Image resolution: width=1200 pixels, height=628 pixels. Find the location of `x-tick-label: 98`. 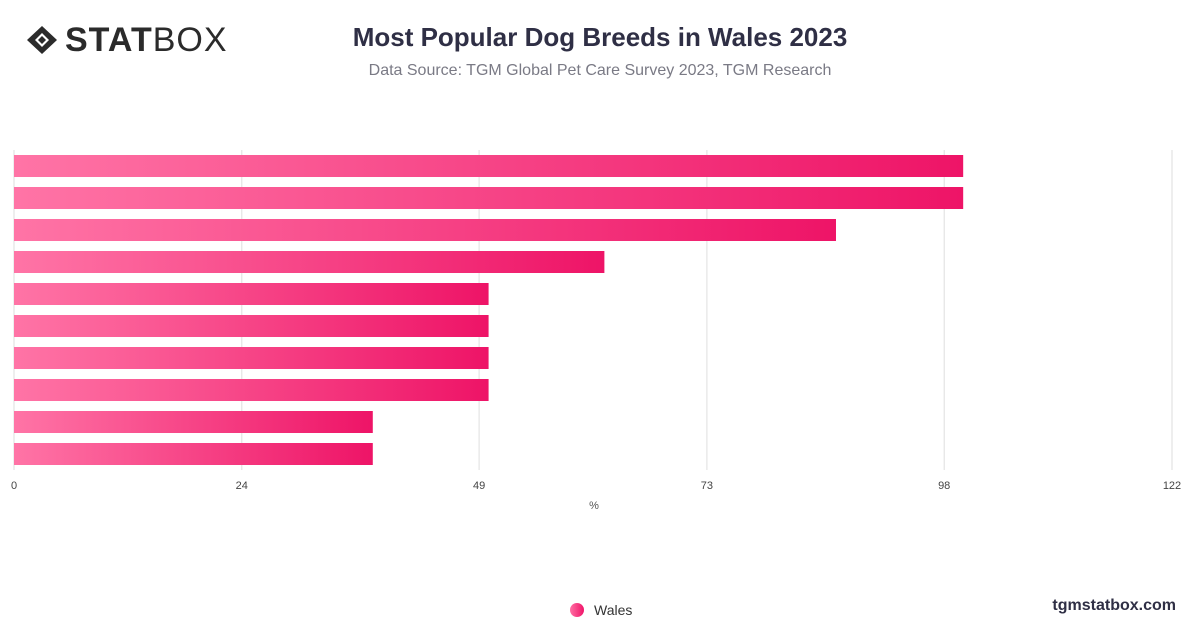

x-tick-label: 98 is located at coordinates (944, 486).